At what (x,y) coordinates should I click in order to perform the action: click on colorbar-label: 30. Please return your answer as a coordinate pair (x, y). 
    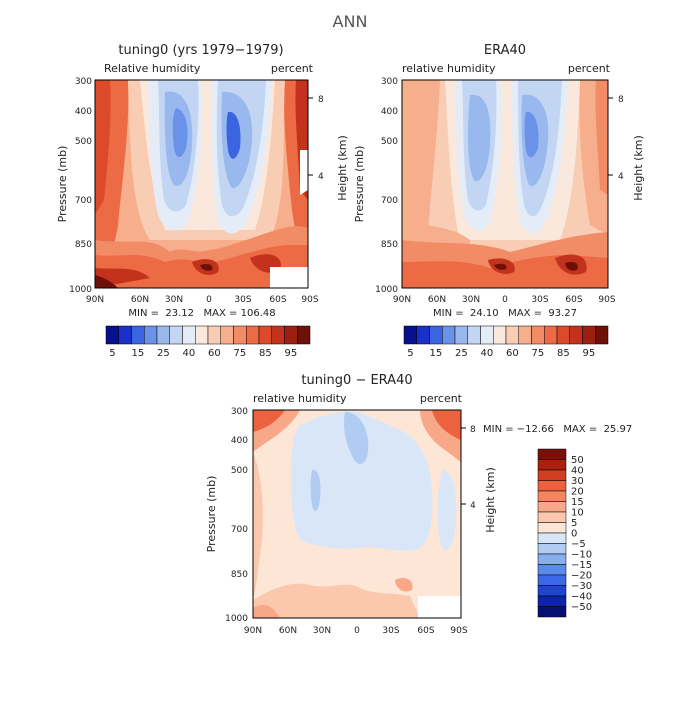
    Looking at the image, I should click on (577, 481).